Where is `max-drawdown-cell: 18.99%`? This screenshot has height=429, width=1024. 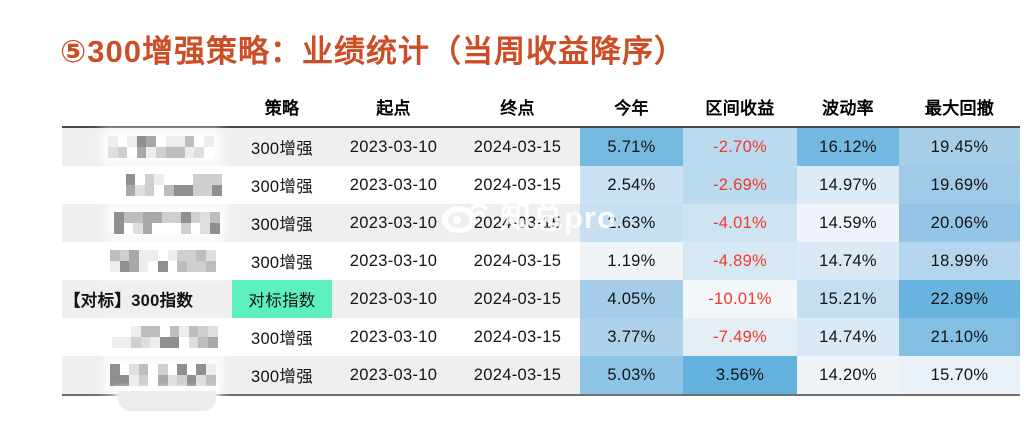
max-drawdown-cell: 18.99% is located at coordinates (959, 261).